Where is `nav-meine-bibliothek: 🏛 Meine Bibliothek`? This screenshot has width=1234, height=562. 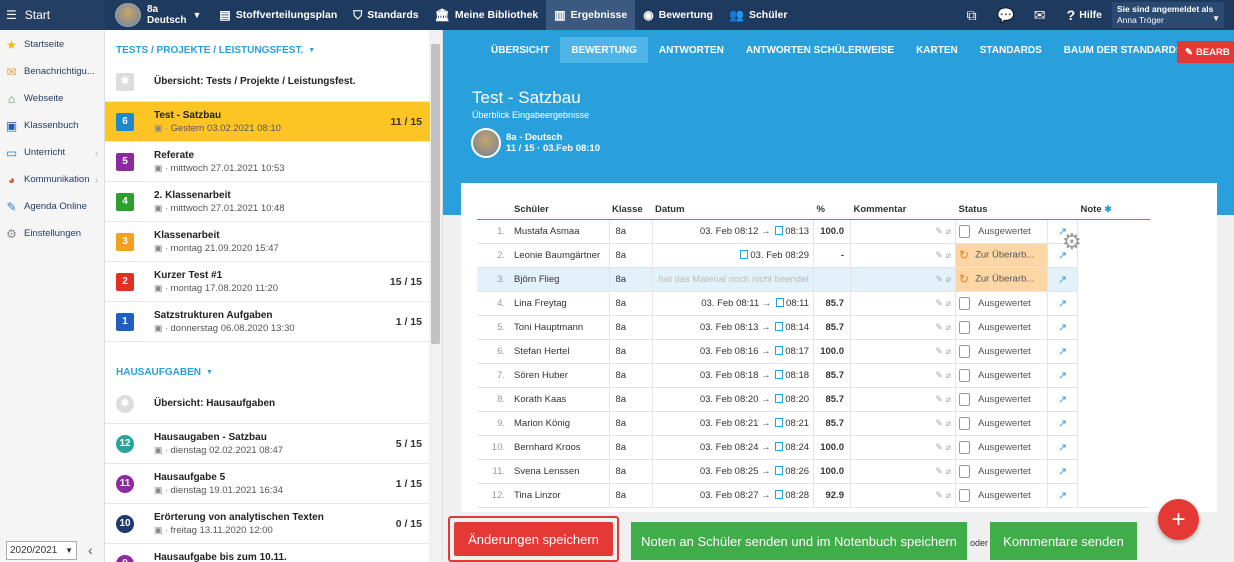 nav-meine-bibliothek: 🏛 Meine Bibliothek is located at coordinates (487, 15).